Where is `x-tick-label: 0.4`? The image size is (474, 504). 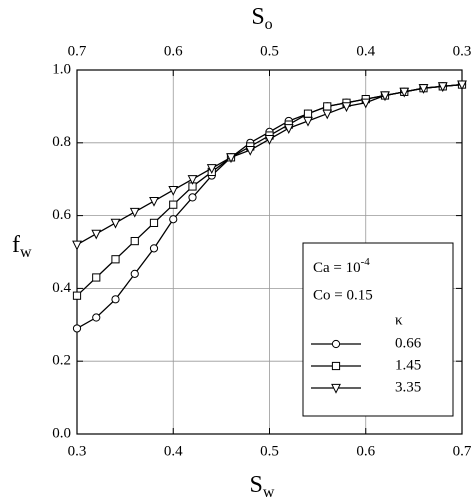 x-tick-label: 0.4 is located at coordinates (173, 451).